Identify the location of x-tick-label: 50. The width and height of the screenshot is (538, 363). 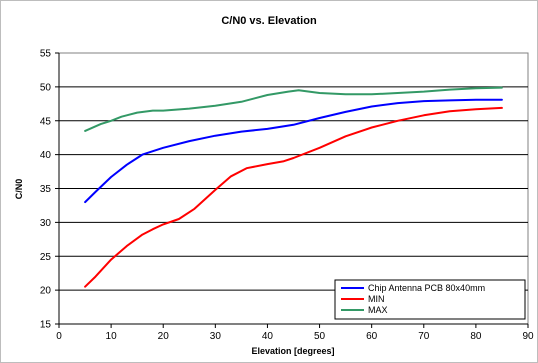
(320, 336).